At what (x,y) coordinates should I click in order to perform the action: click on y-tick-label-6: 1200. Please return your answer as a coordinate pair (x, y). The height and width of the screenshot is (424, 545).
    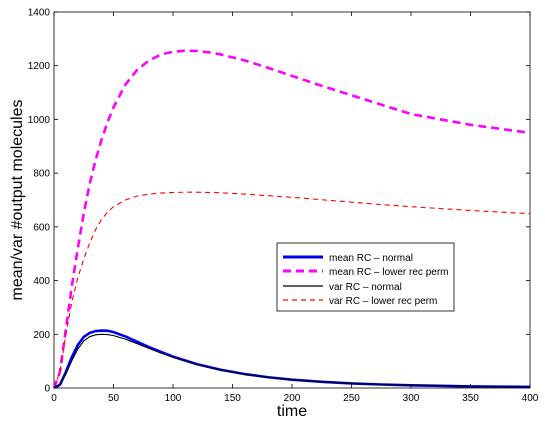
    Looking at the image, I should click on (39, 66).